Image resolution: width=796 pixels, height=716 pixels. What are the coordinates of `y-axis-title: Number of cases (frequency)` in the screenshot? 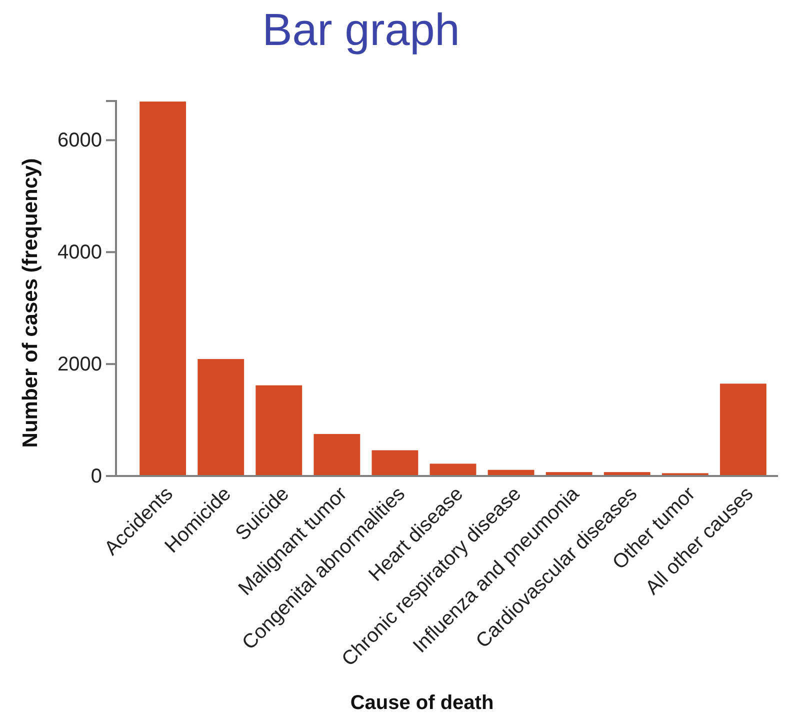 It's located at (30, 303).